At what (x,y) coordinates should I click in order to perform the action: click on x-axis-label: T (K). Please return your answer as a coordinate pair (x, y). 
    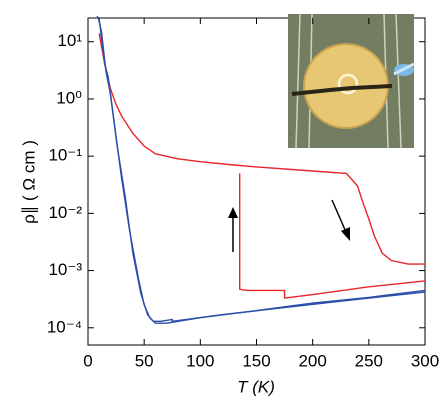
    Looking at the image, I should click on (256, 386).